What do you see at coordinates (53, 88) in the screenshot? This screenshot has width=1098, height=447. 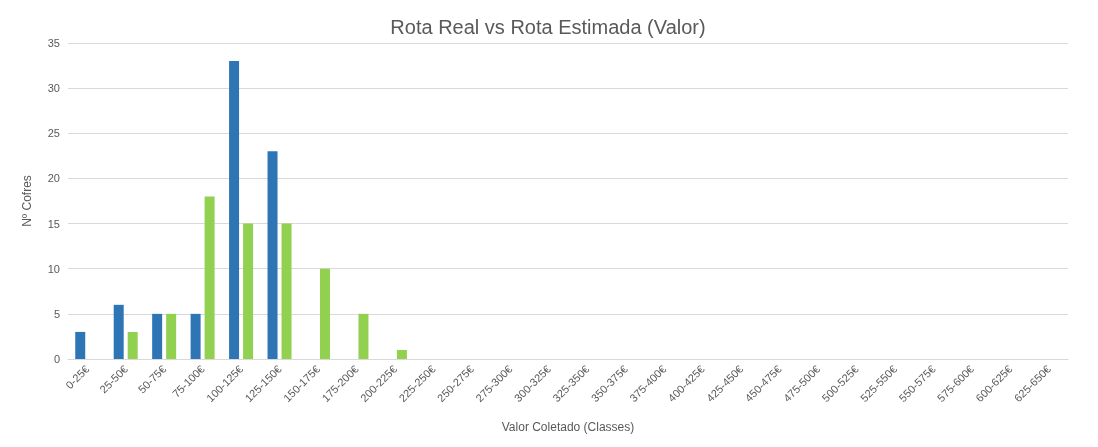 I see `y-tick-label: 30` at bounding box center [53, 88].